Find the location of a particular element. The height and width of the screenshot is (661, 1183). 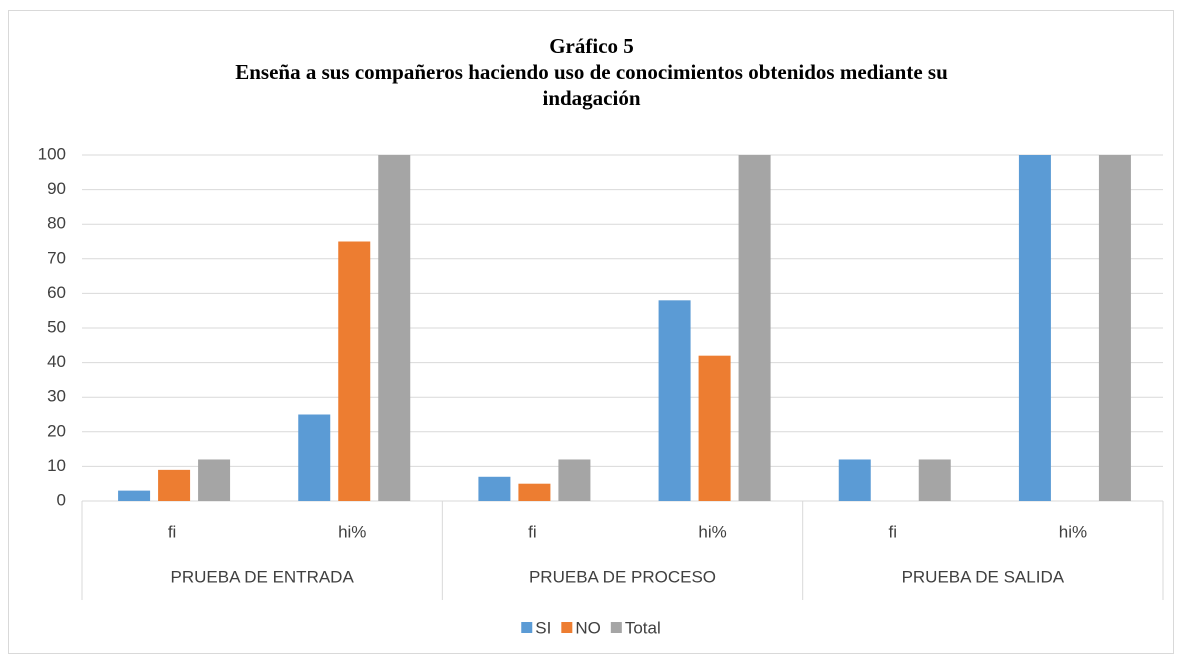

legend-label: NO is located at coordinates (588, 627).